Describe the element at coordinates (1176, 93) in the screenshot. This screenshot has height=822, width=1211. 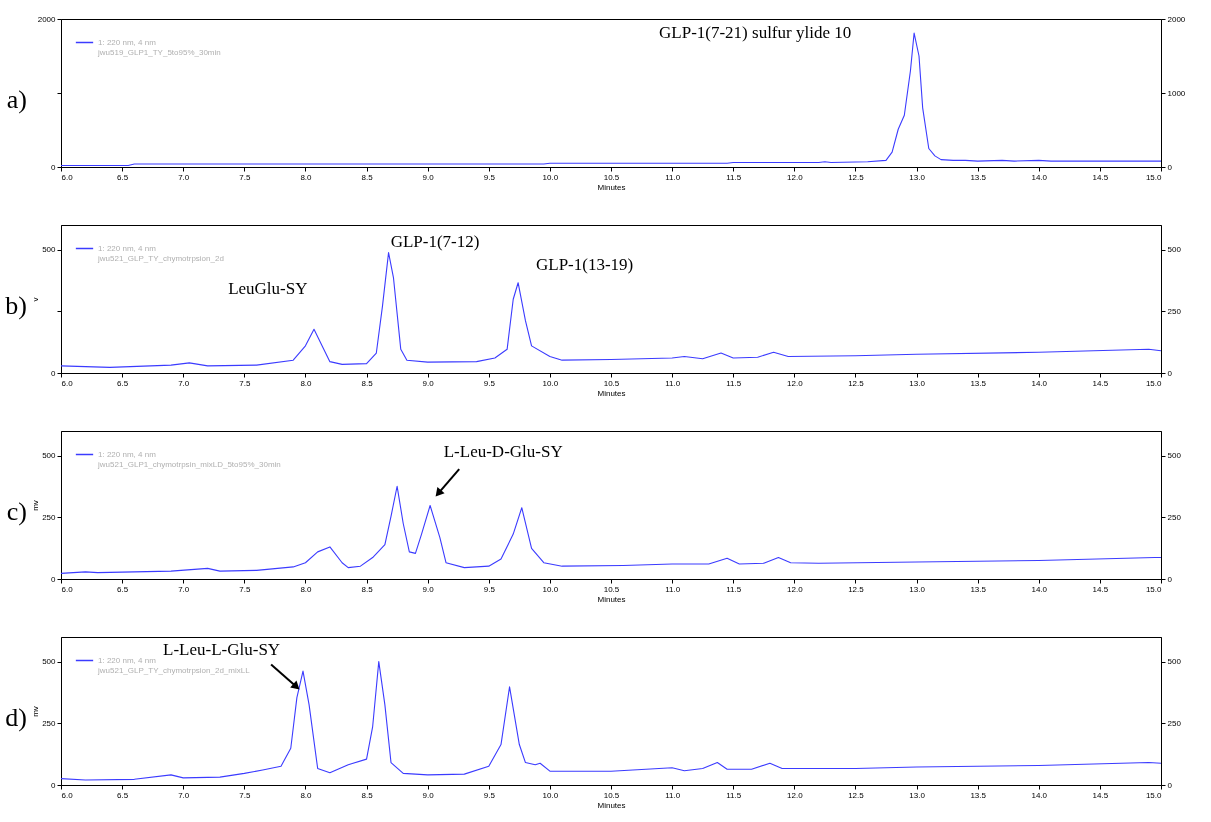
I see `y2-tick-label: 1000` at that location.